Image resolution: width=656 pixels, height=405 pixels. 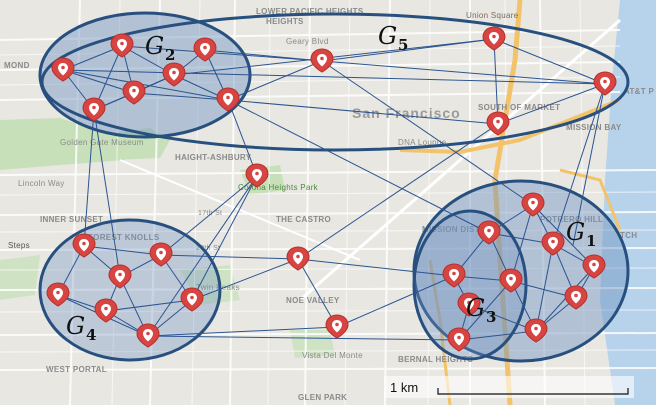 I want to click on scale-bar-label: 1 km, so click(x=404, y=387).